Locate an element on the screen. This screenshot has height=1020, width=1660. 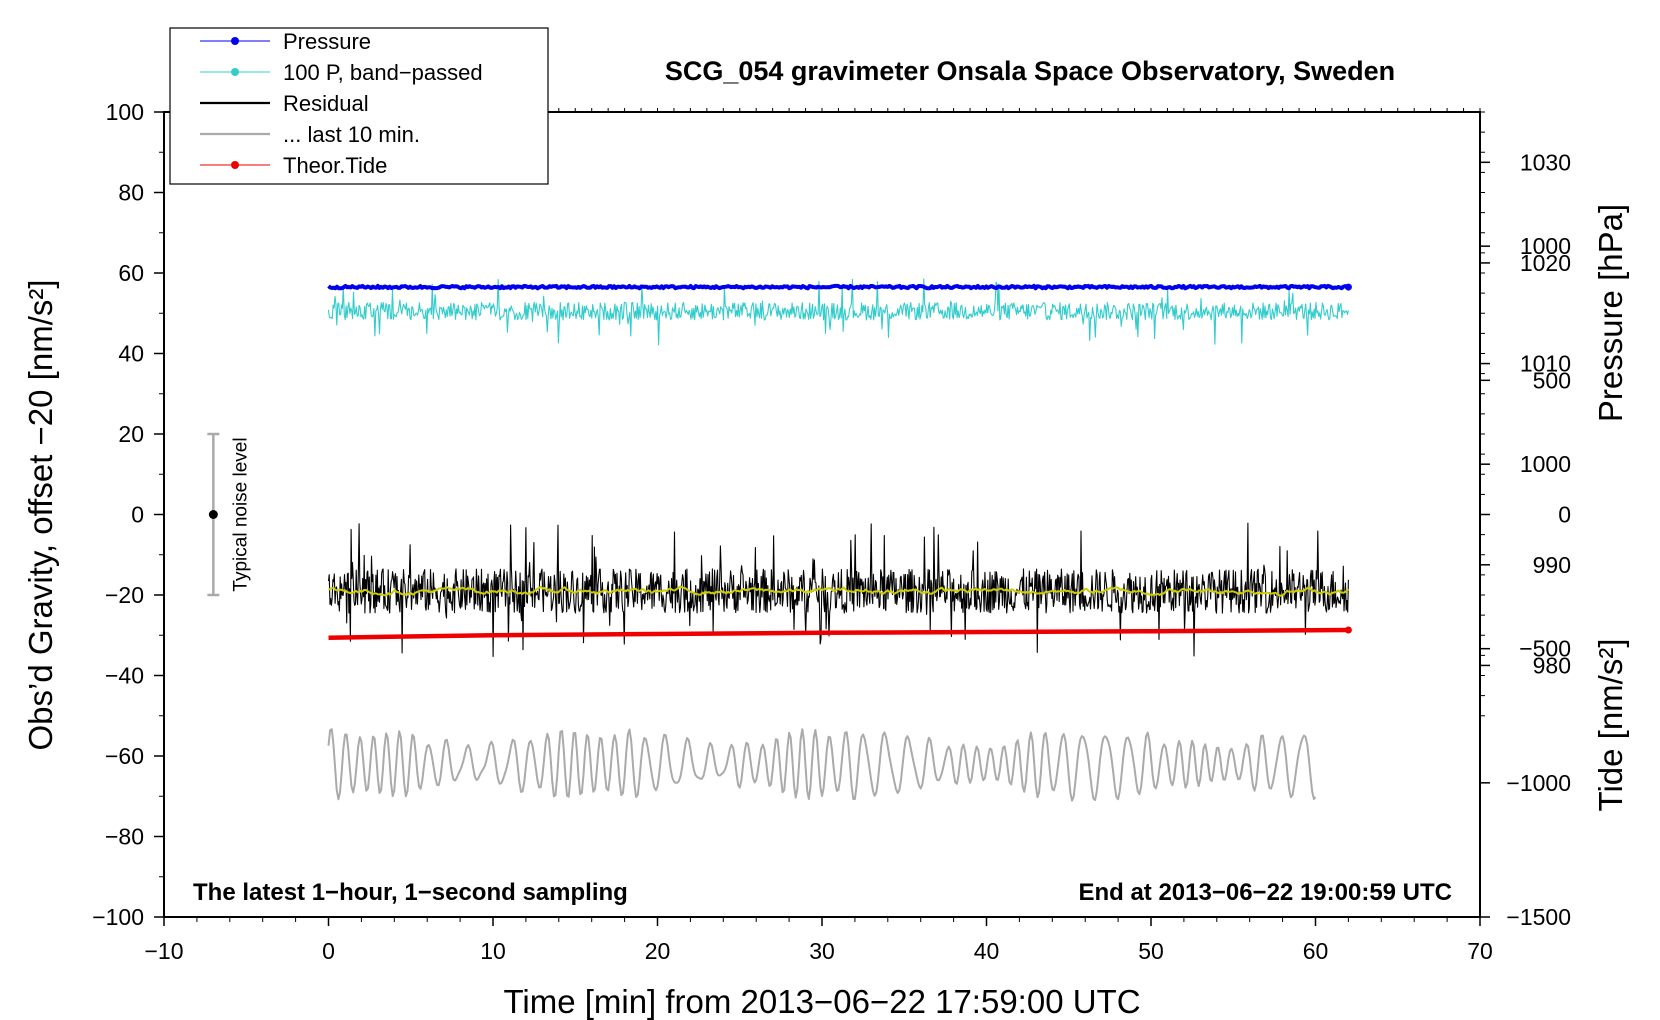
y-tick-label: −100 is located at coordinates (118, 917).